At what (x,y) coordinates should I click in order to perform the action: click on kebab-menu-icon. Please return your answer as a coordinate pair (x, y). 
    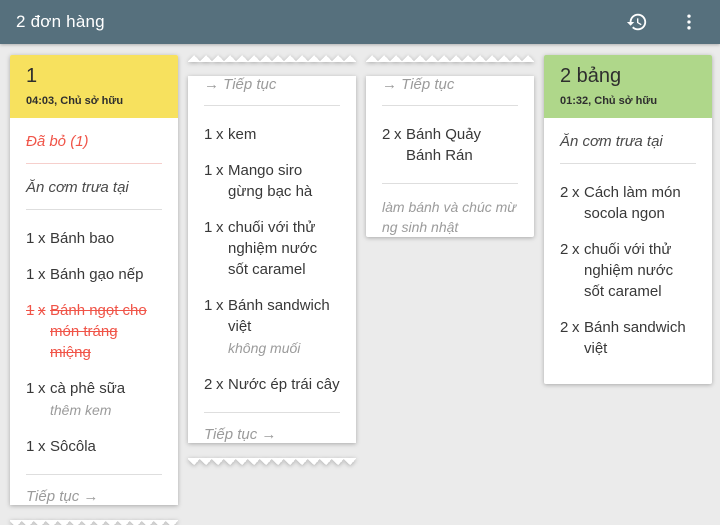
    Looking at the image, I should click on (689, 22).